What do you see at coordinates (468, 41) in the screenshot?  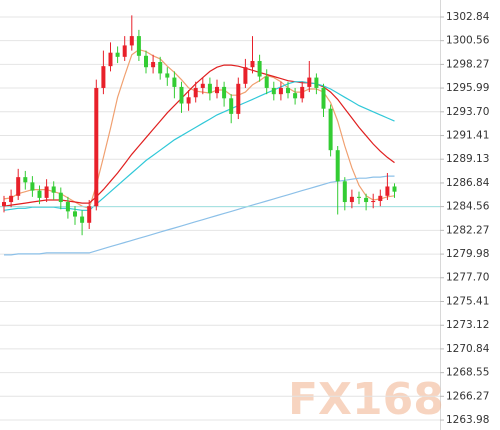 I see `y-tick-label: 1300.56` at bounding box center [468, 41].